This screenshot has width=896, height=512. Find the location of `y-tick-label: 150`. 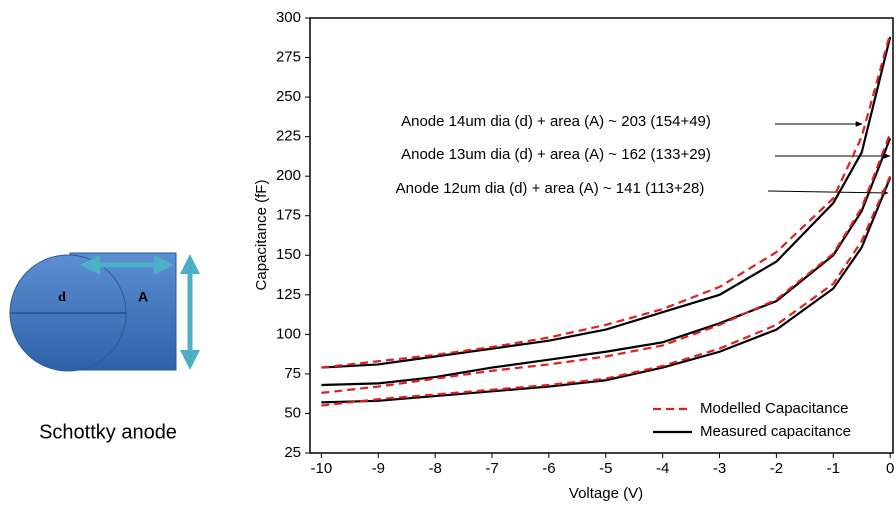

y-tick-label: 150 is located at coordinates (288, 254).